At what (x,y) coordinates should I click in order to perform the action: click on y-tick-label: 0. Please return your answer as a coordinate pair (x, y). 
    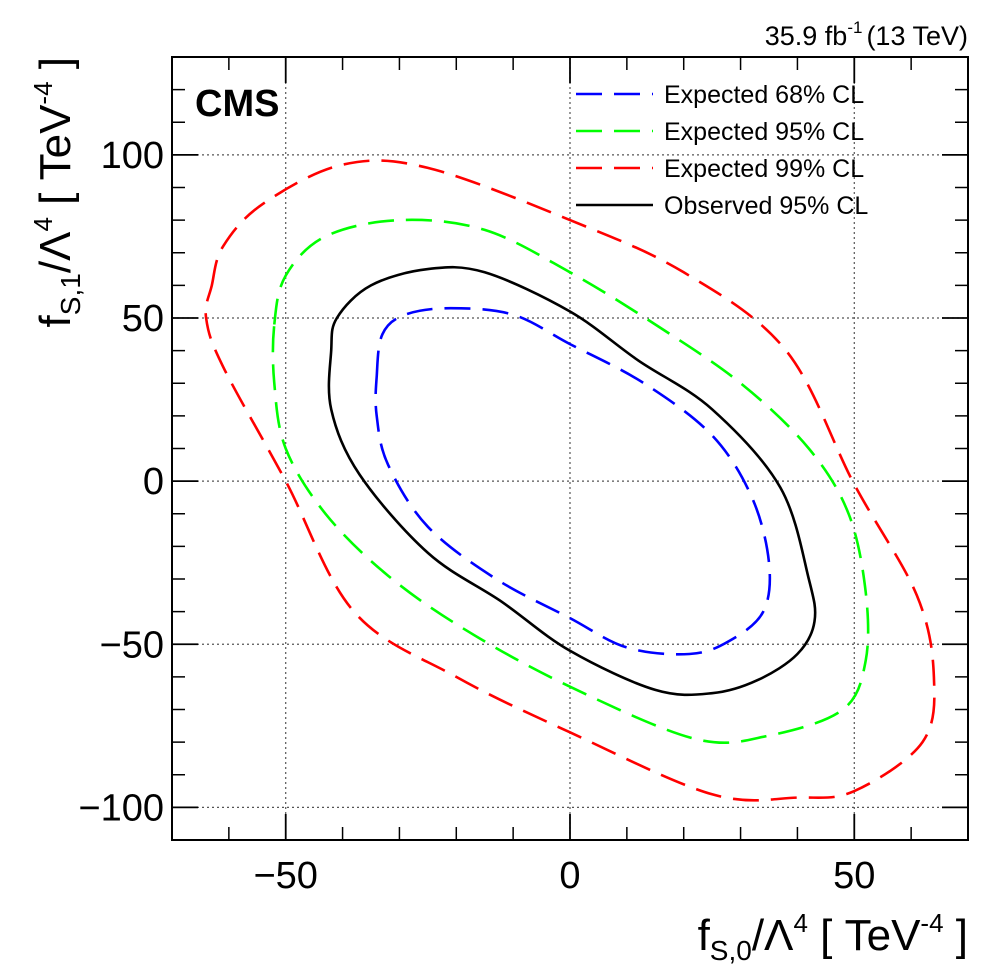
    Looking at the image, I should click on (153, 482).